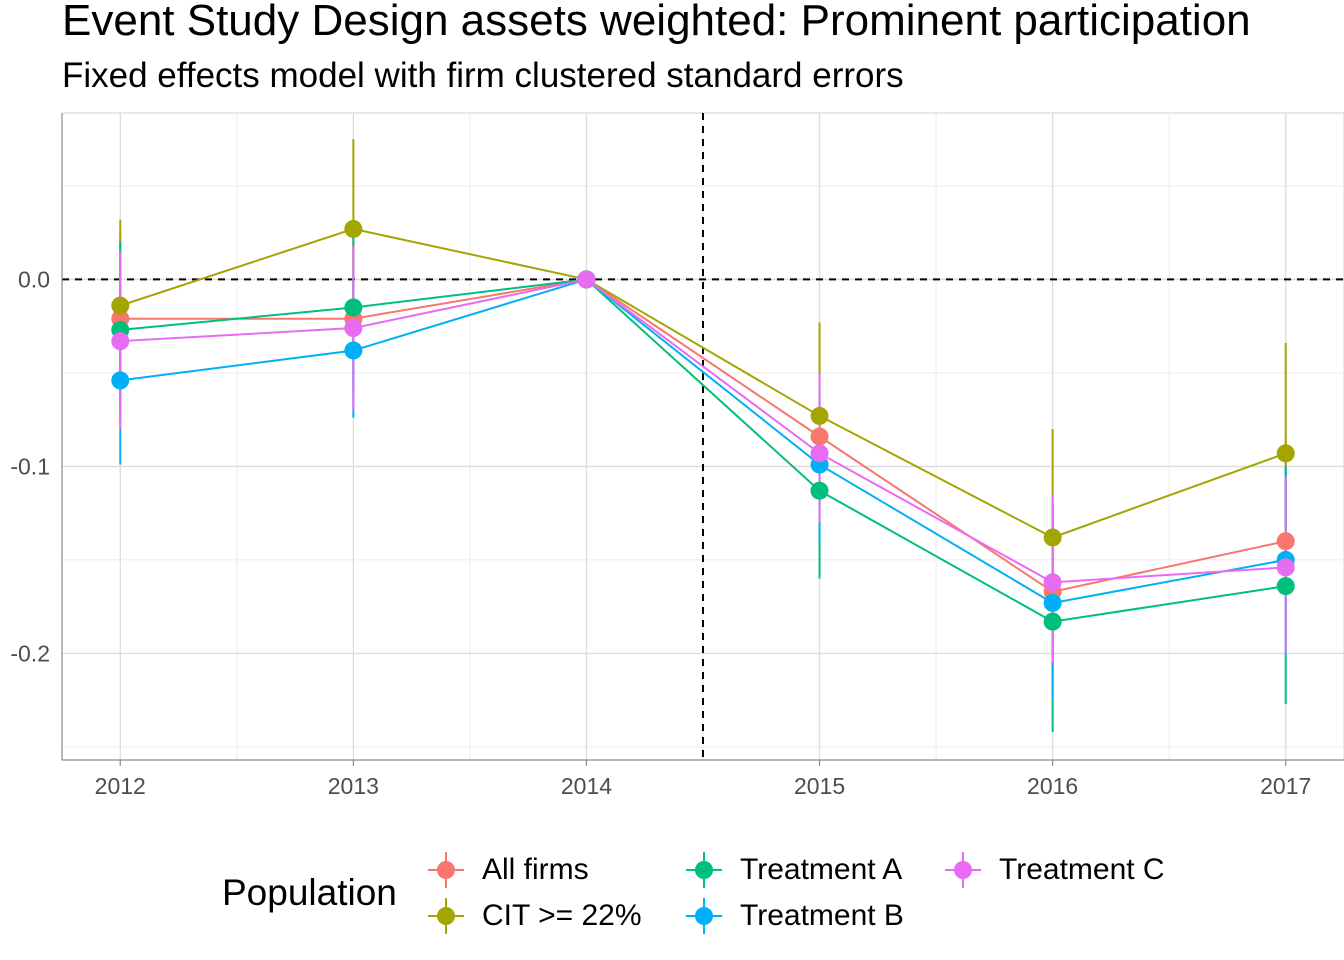 The height and width of the screenshot is (960, 1344). I want to click on legend-title: Population, so click(309, 892).